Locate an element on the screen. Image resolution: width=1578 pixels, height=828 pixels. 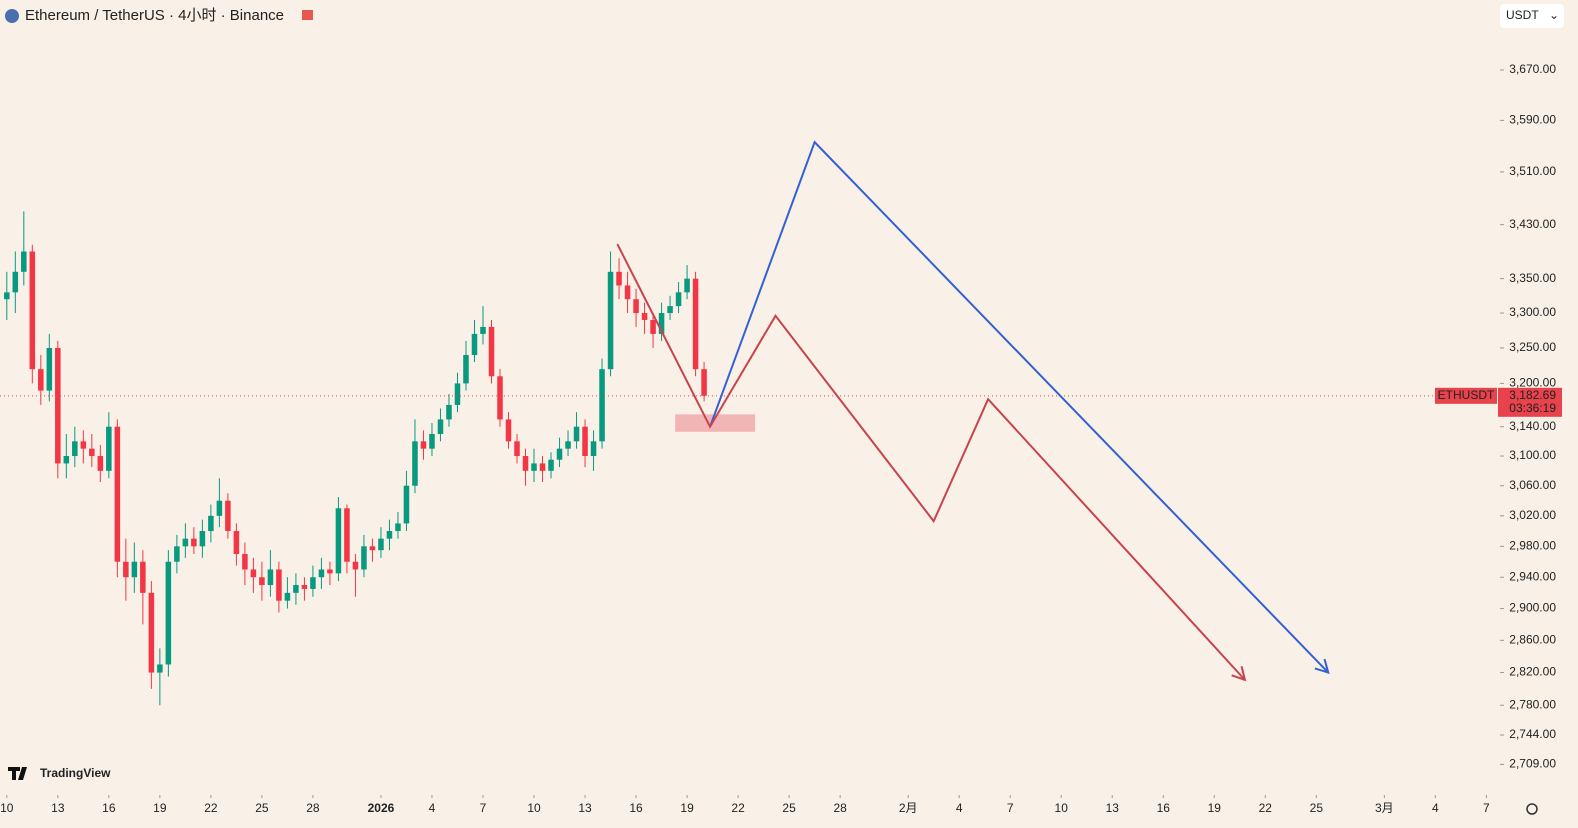
x-tick-label: 2月 is located at coordinates (908, 808).